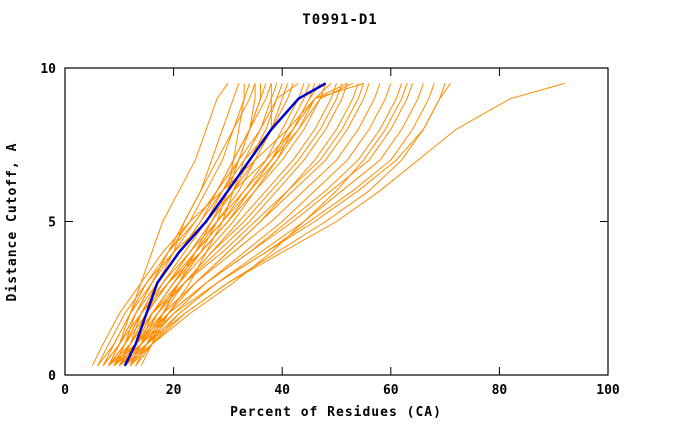  Describe the element at coordinates (608, 390) in the screenshot. I see `x-tick-label: 100` at that location.